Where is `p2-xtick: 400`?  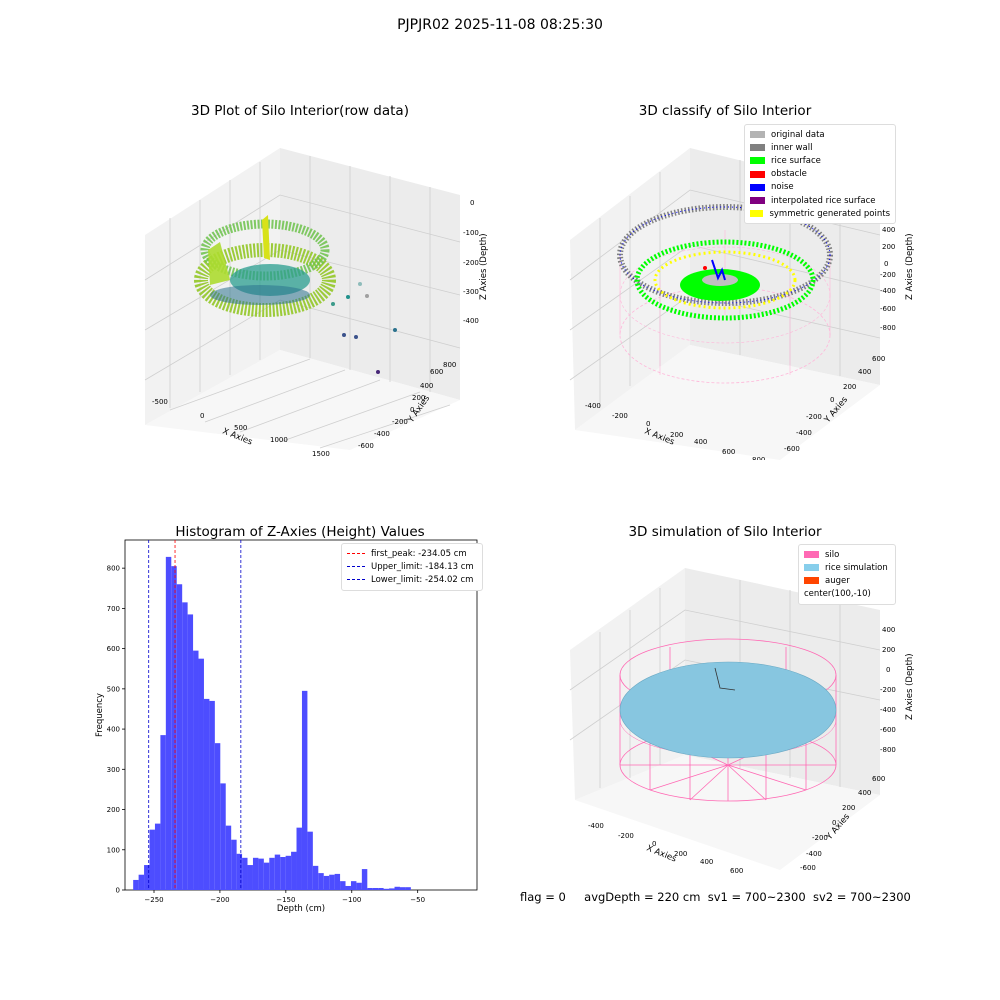 p2-xtick: 400 is located at coordinates (700, 442).